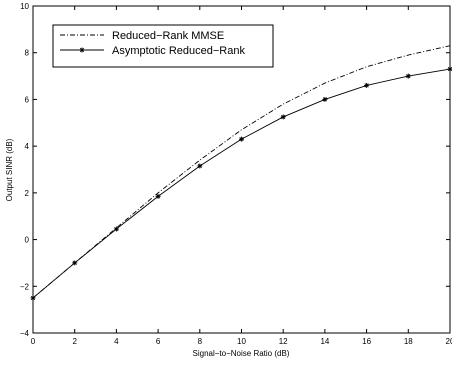 The height and width of the screenshot is (365, 452). Describe the element at coordinates (74, 341) in the screenshot. I see `x-tick-label: 2` at that location.